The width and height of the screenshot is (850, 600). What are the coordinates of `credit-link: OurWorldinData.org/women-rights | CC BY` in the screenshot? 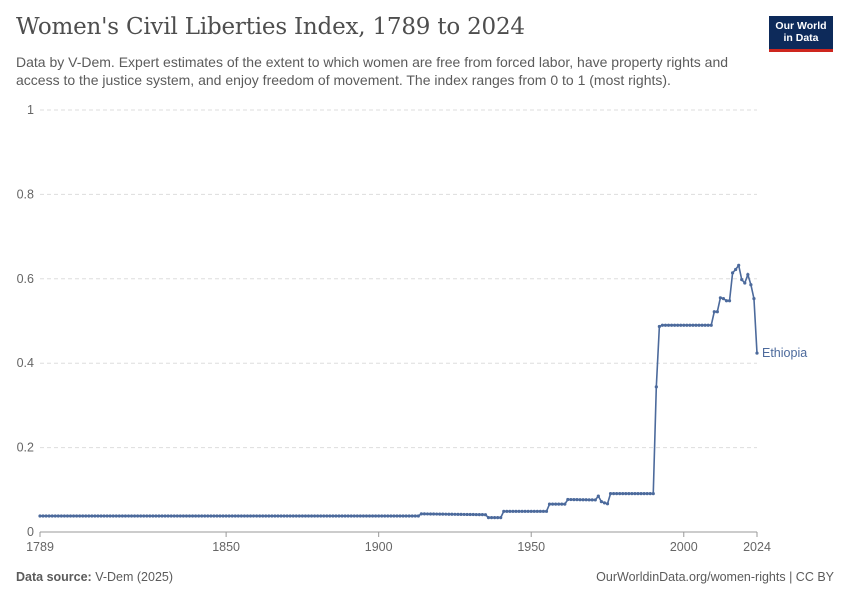 It's located at (715, 577).